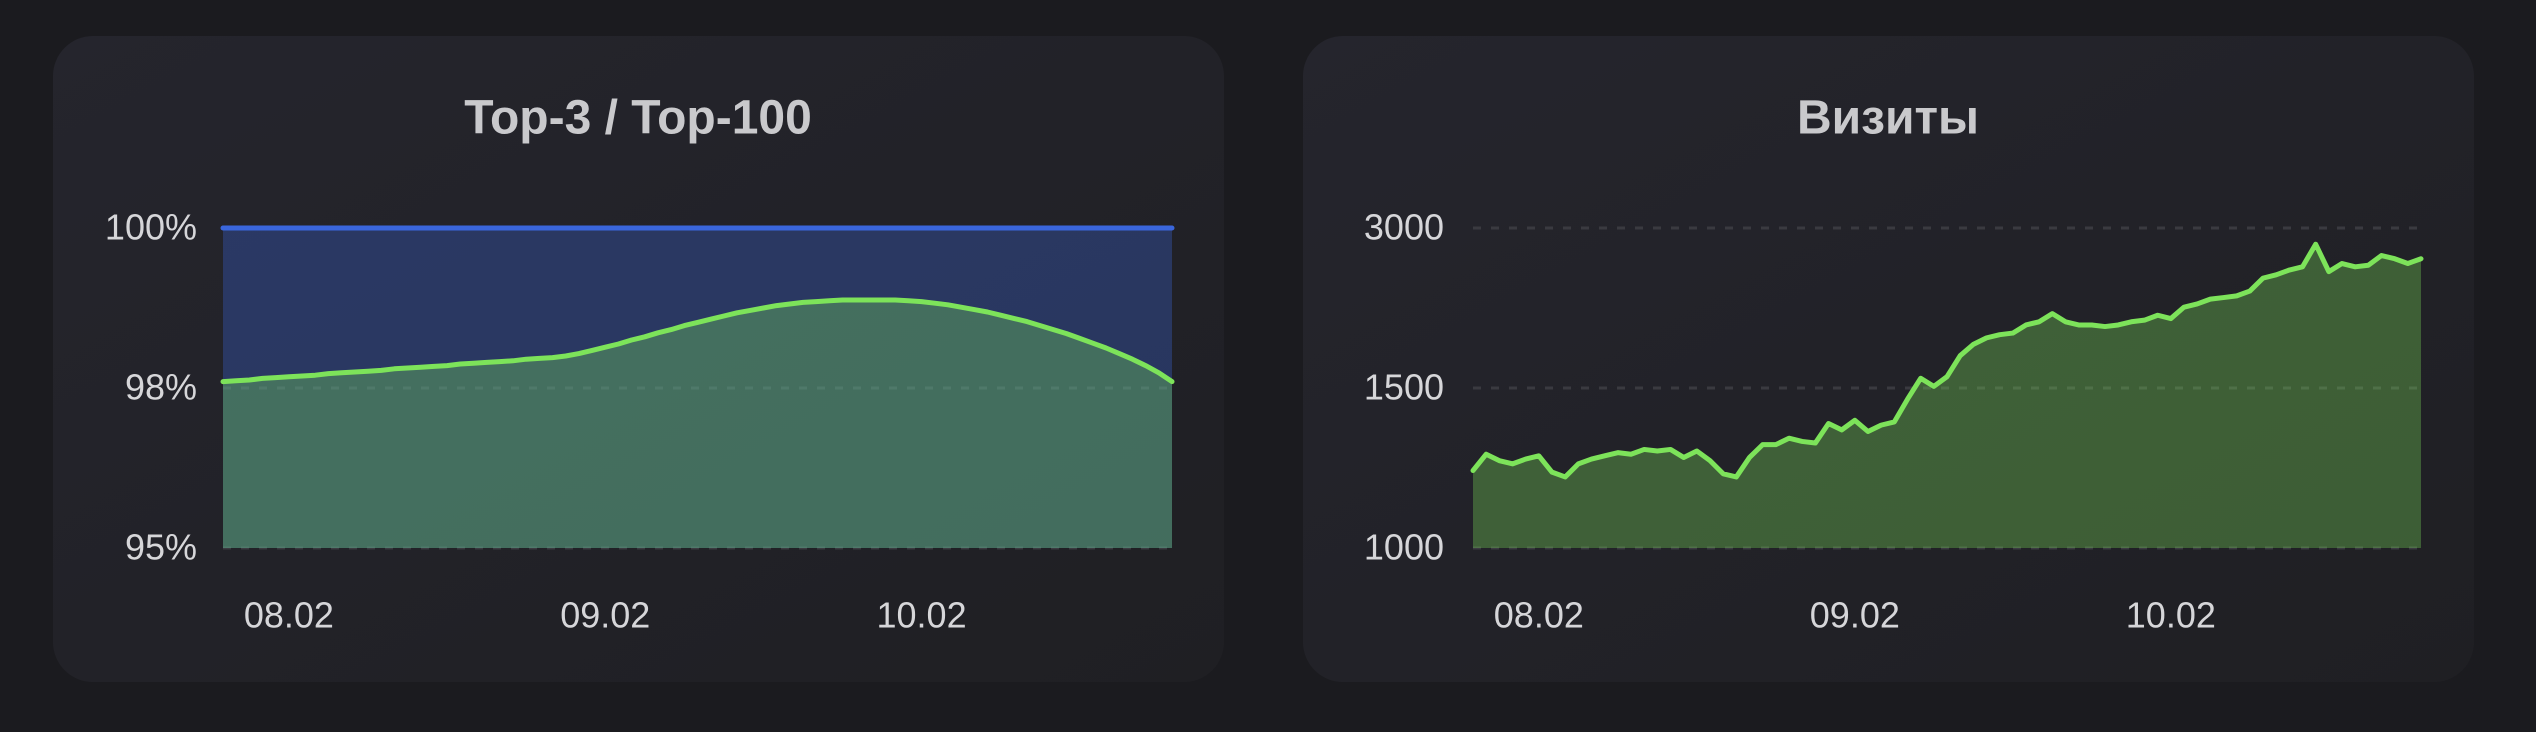 Image resolution: width=2536 pixels, height=732 pixels. What do you see at coordinates (1404, 387) in the screenshot?
I see `y-tick-label: 1500` at bounding box center [1404, 387].